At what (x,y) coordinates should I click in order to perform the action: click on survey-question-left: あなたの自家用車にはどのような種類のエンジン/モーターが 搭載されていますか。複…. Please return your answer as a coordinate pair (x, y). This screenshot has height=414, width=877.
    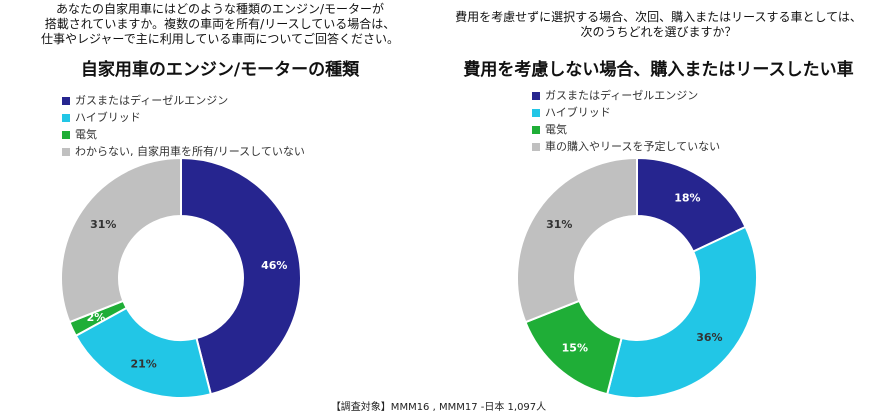
    Looking at the image, I should click on (220, 24).